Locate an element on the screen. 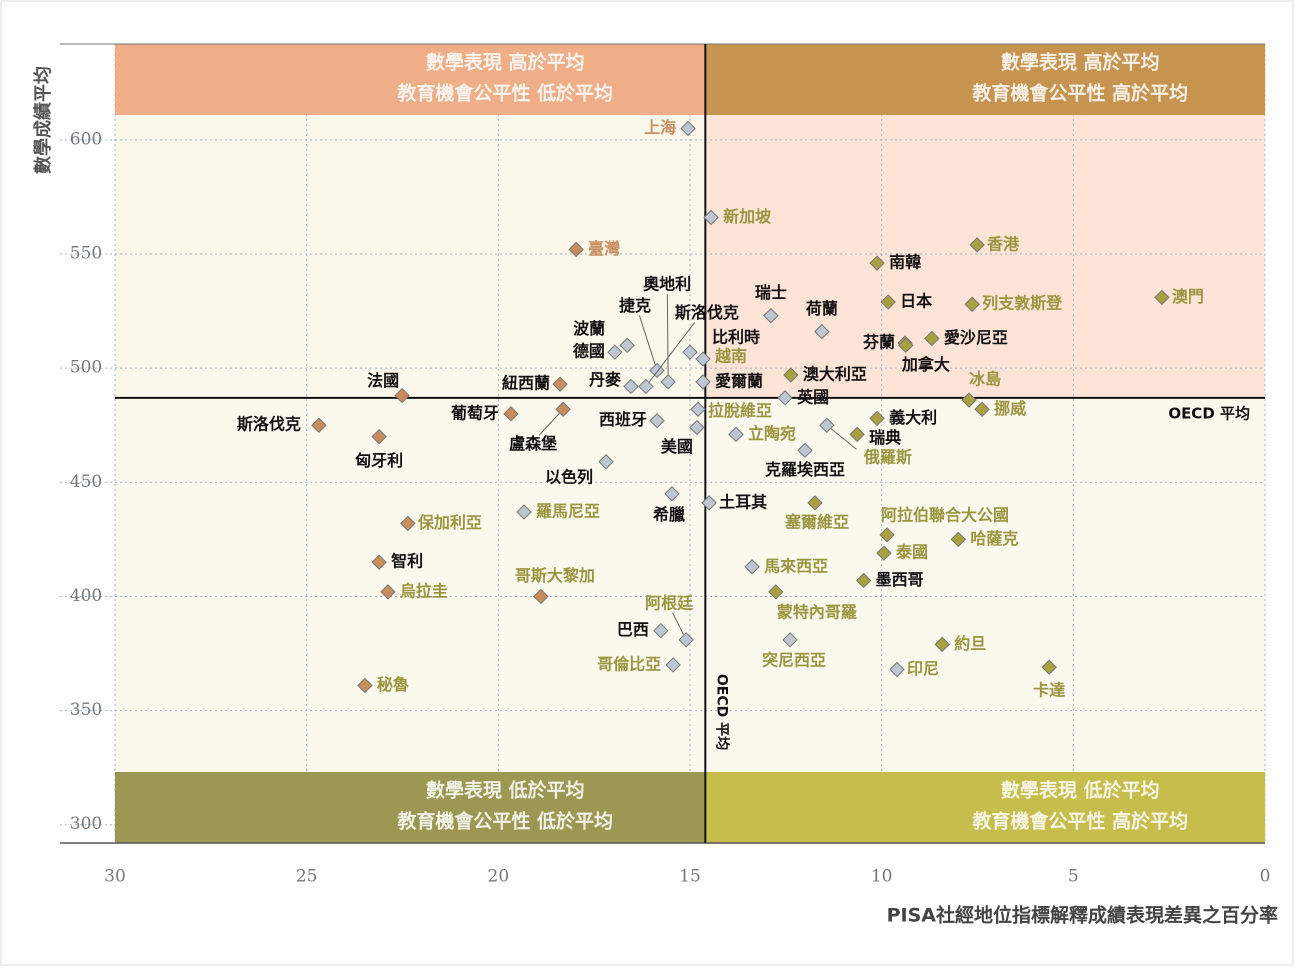 The height and width of the screenshot is (970, 1294). point-label: 奧地利 is located at coordinates (667, 283).